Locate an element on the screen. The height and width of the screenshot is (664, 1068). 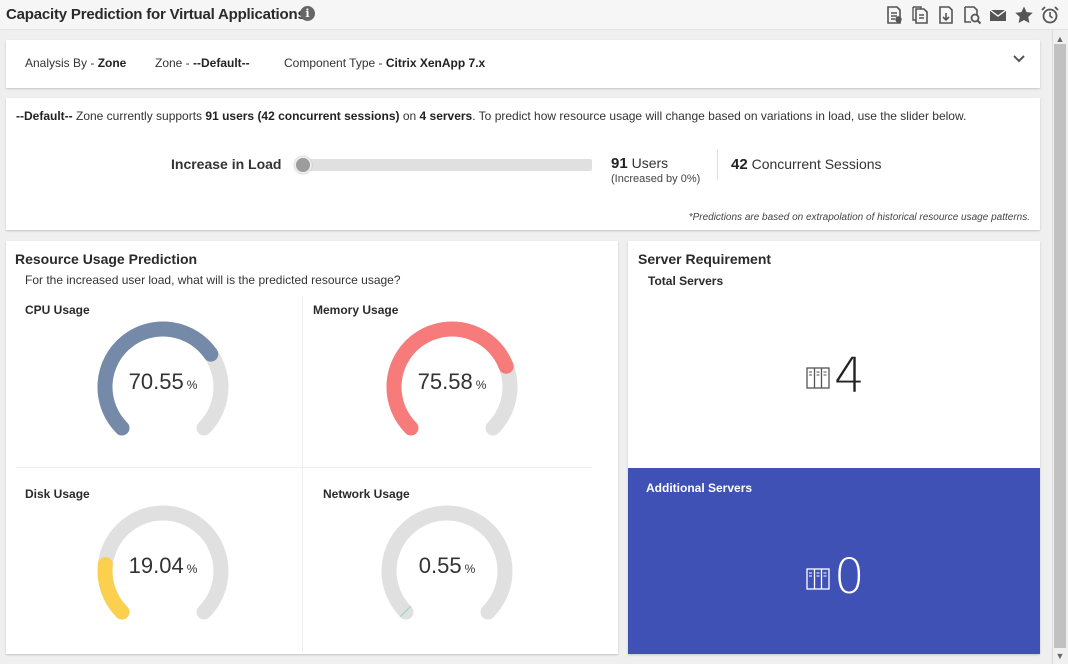
filter-value: Citrix XenApp 7.x is located at coordinates (435, 63).